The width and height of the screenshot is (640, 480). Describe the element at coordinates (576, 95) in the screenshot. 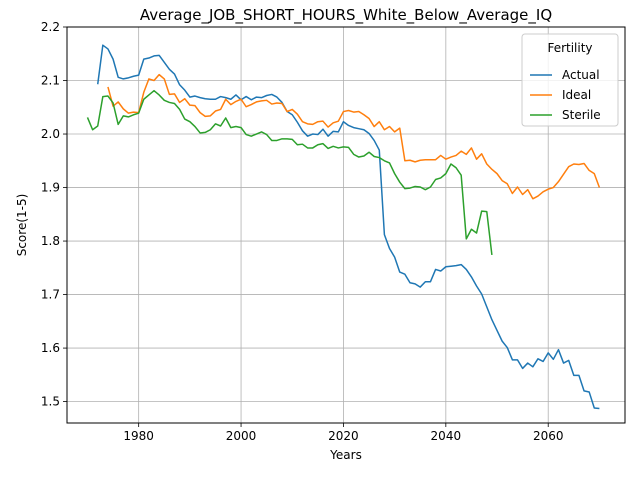

I see `legend-label-ideal: Ideal` at that location.